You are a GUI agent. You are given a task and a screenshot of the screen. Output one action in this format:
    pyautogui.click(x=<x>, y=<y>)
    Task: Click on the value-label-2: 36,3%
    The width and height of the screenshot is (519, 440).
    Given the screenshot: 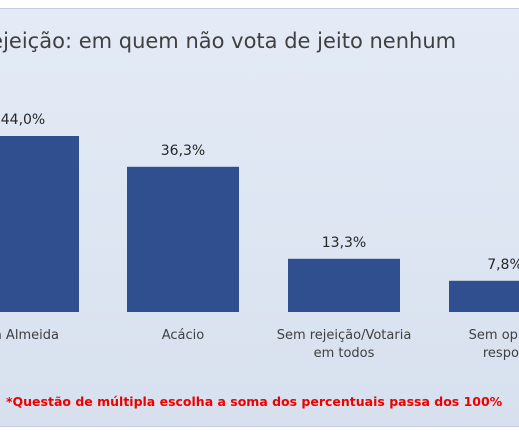 What is the action you would take?
    pyautogui.click(x=183, y=151)
    